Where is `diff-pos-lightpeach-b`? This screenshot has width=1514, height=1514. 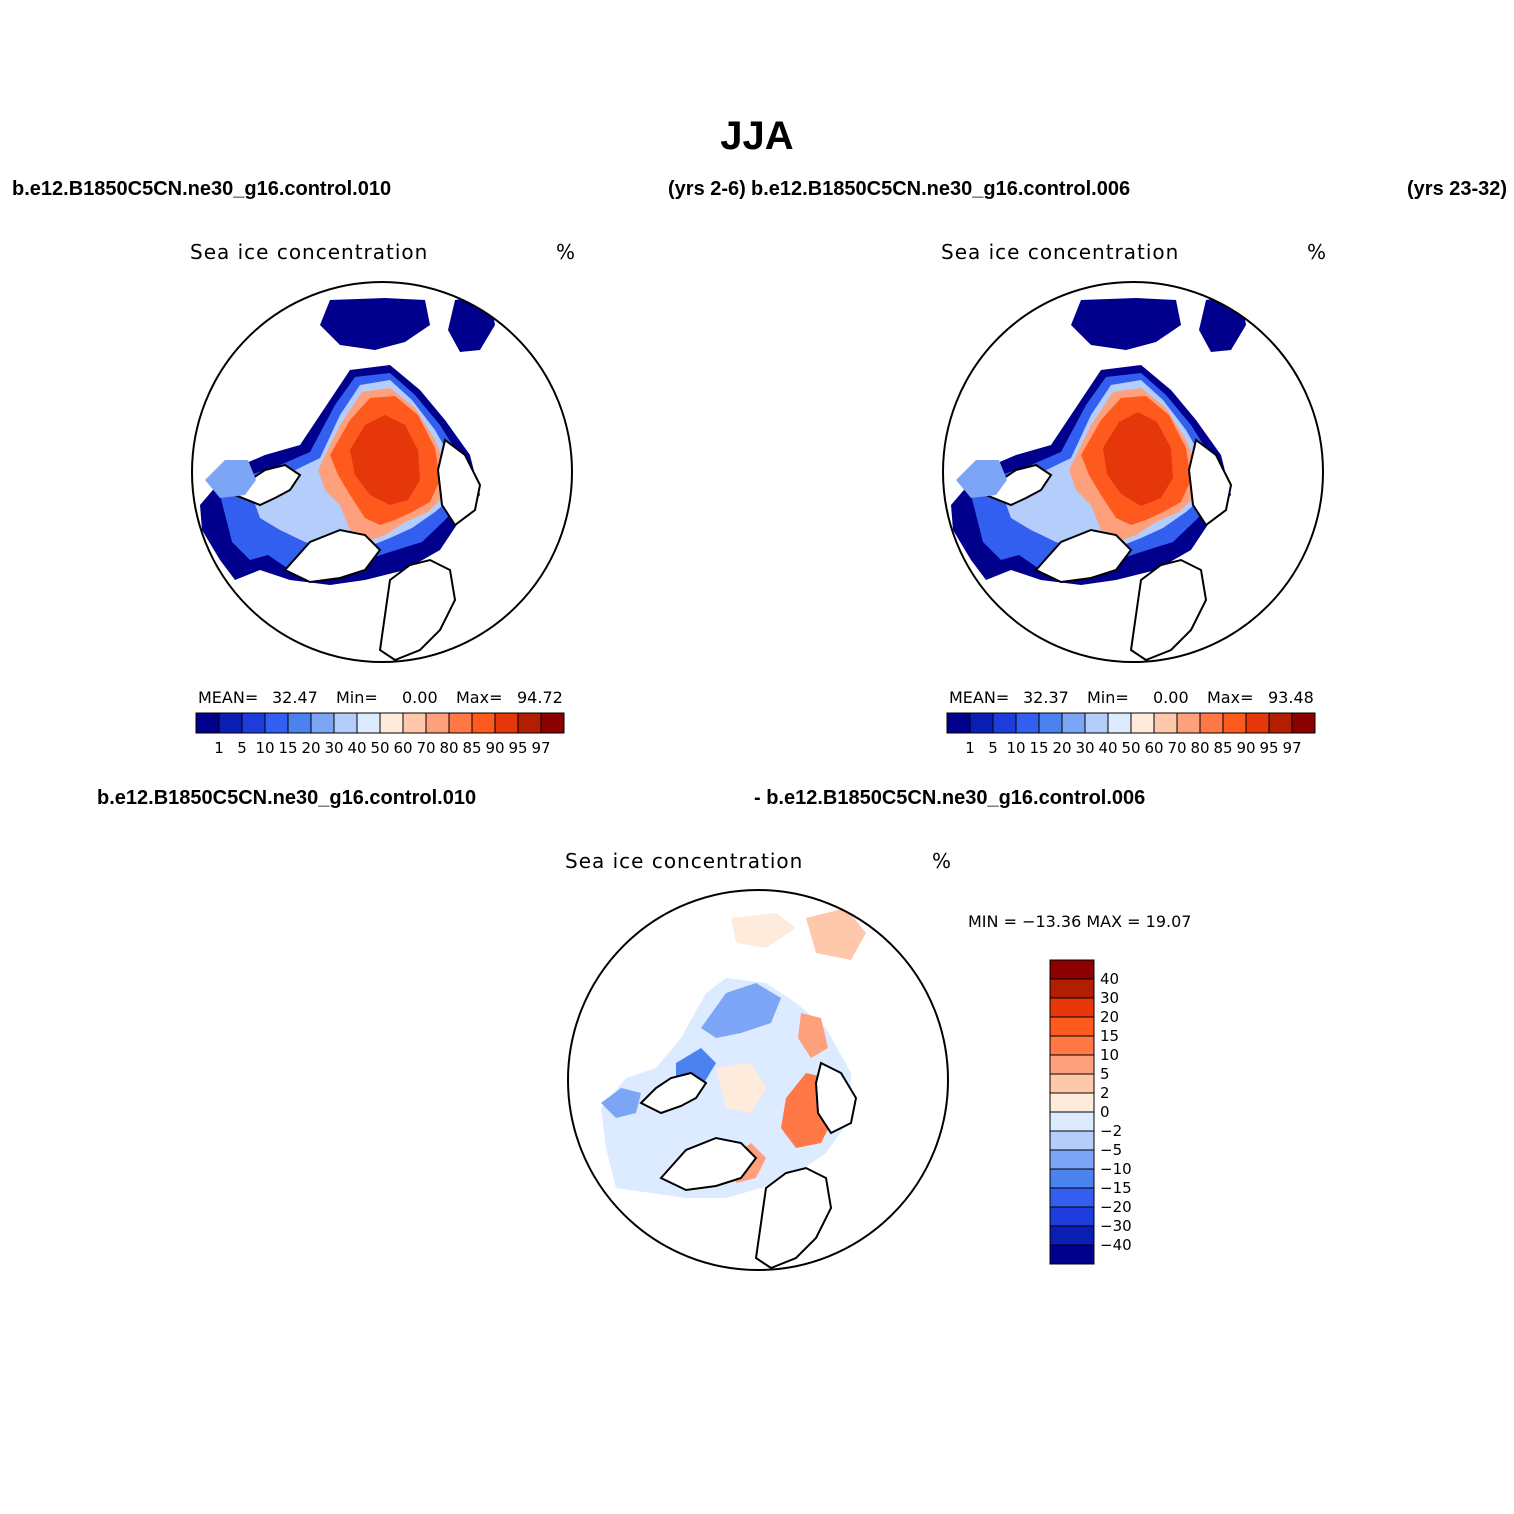 diff-pos-lightpeach-b is located at coordinates (836, 934).